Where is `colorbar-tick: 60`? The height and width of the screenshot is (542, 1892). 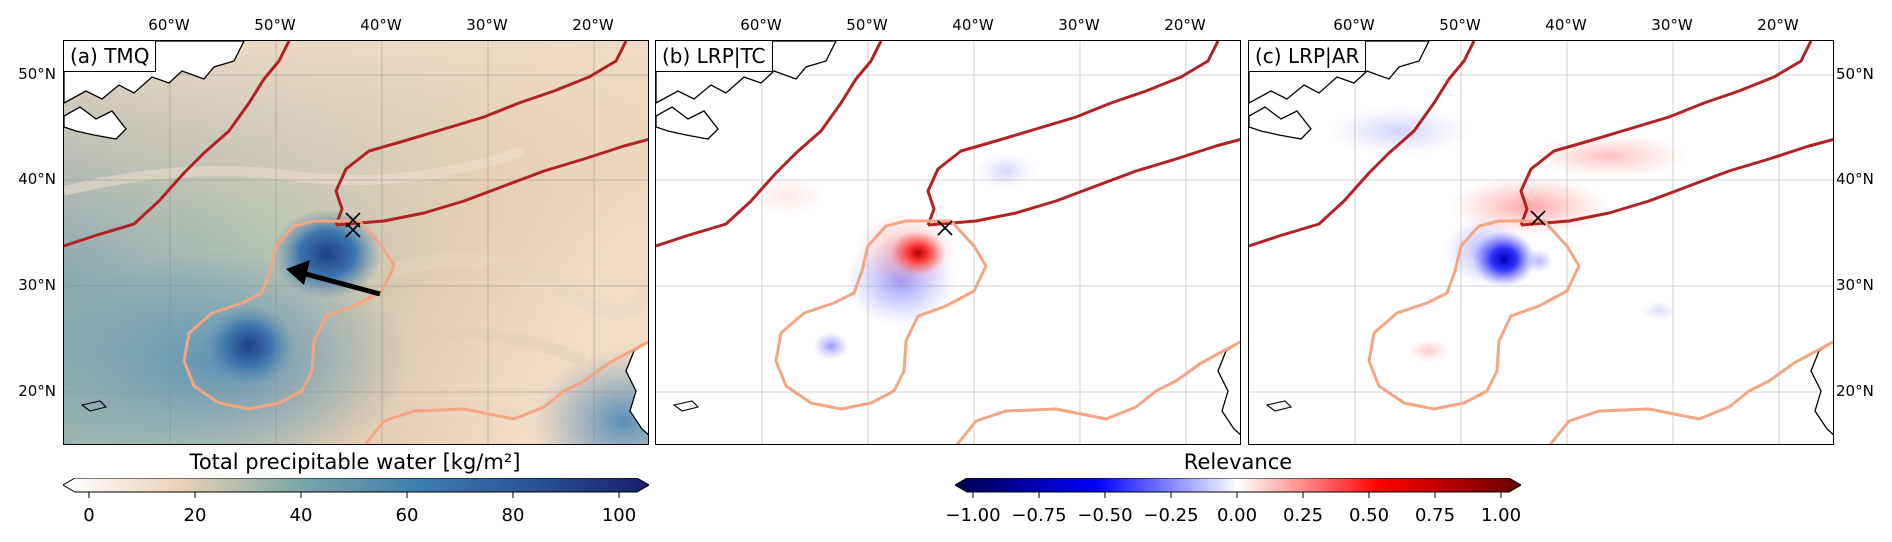
colorbar-tick: 60 is located at coordinates (407, 515).